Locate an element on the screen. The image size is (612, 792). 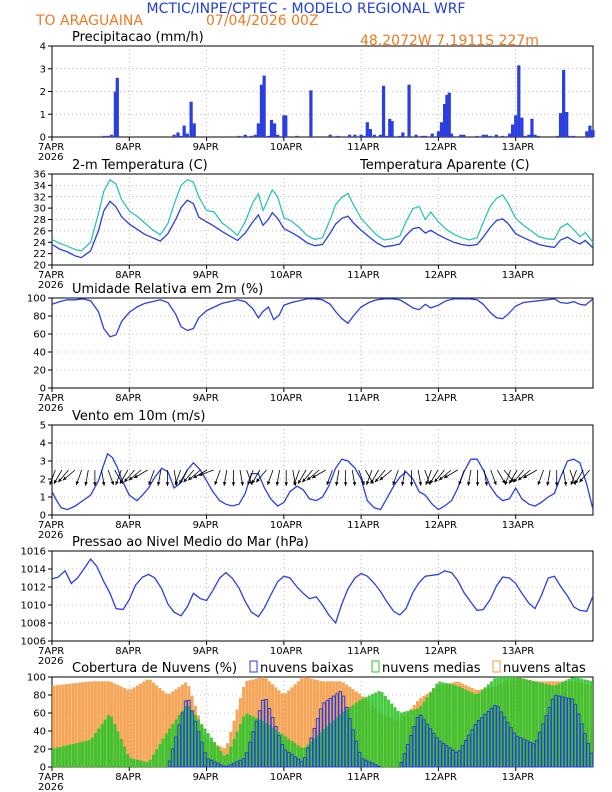
panel-title: 2-m Temperatura (C) is located at coordinates (140, 165).